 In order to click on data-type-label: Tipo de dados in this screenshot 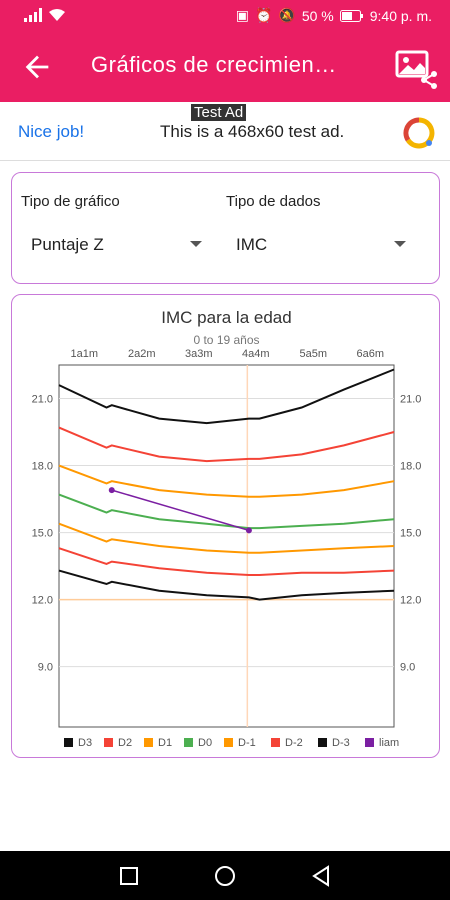, I will do `click(273, 201)`.